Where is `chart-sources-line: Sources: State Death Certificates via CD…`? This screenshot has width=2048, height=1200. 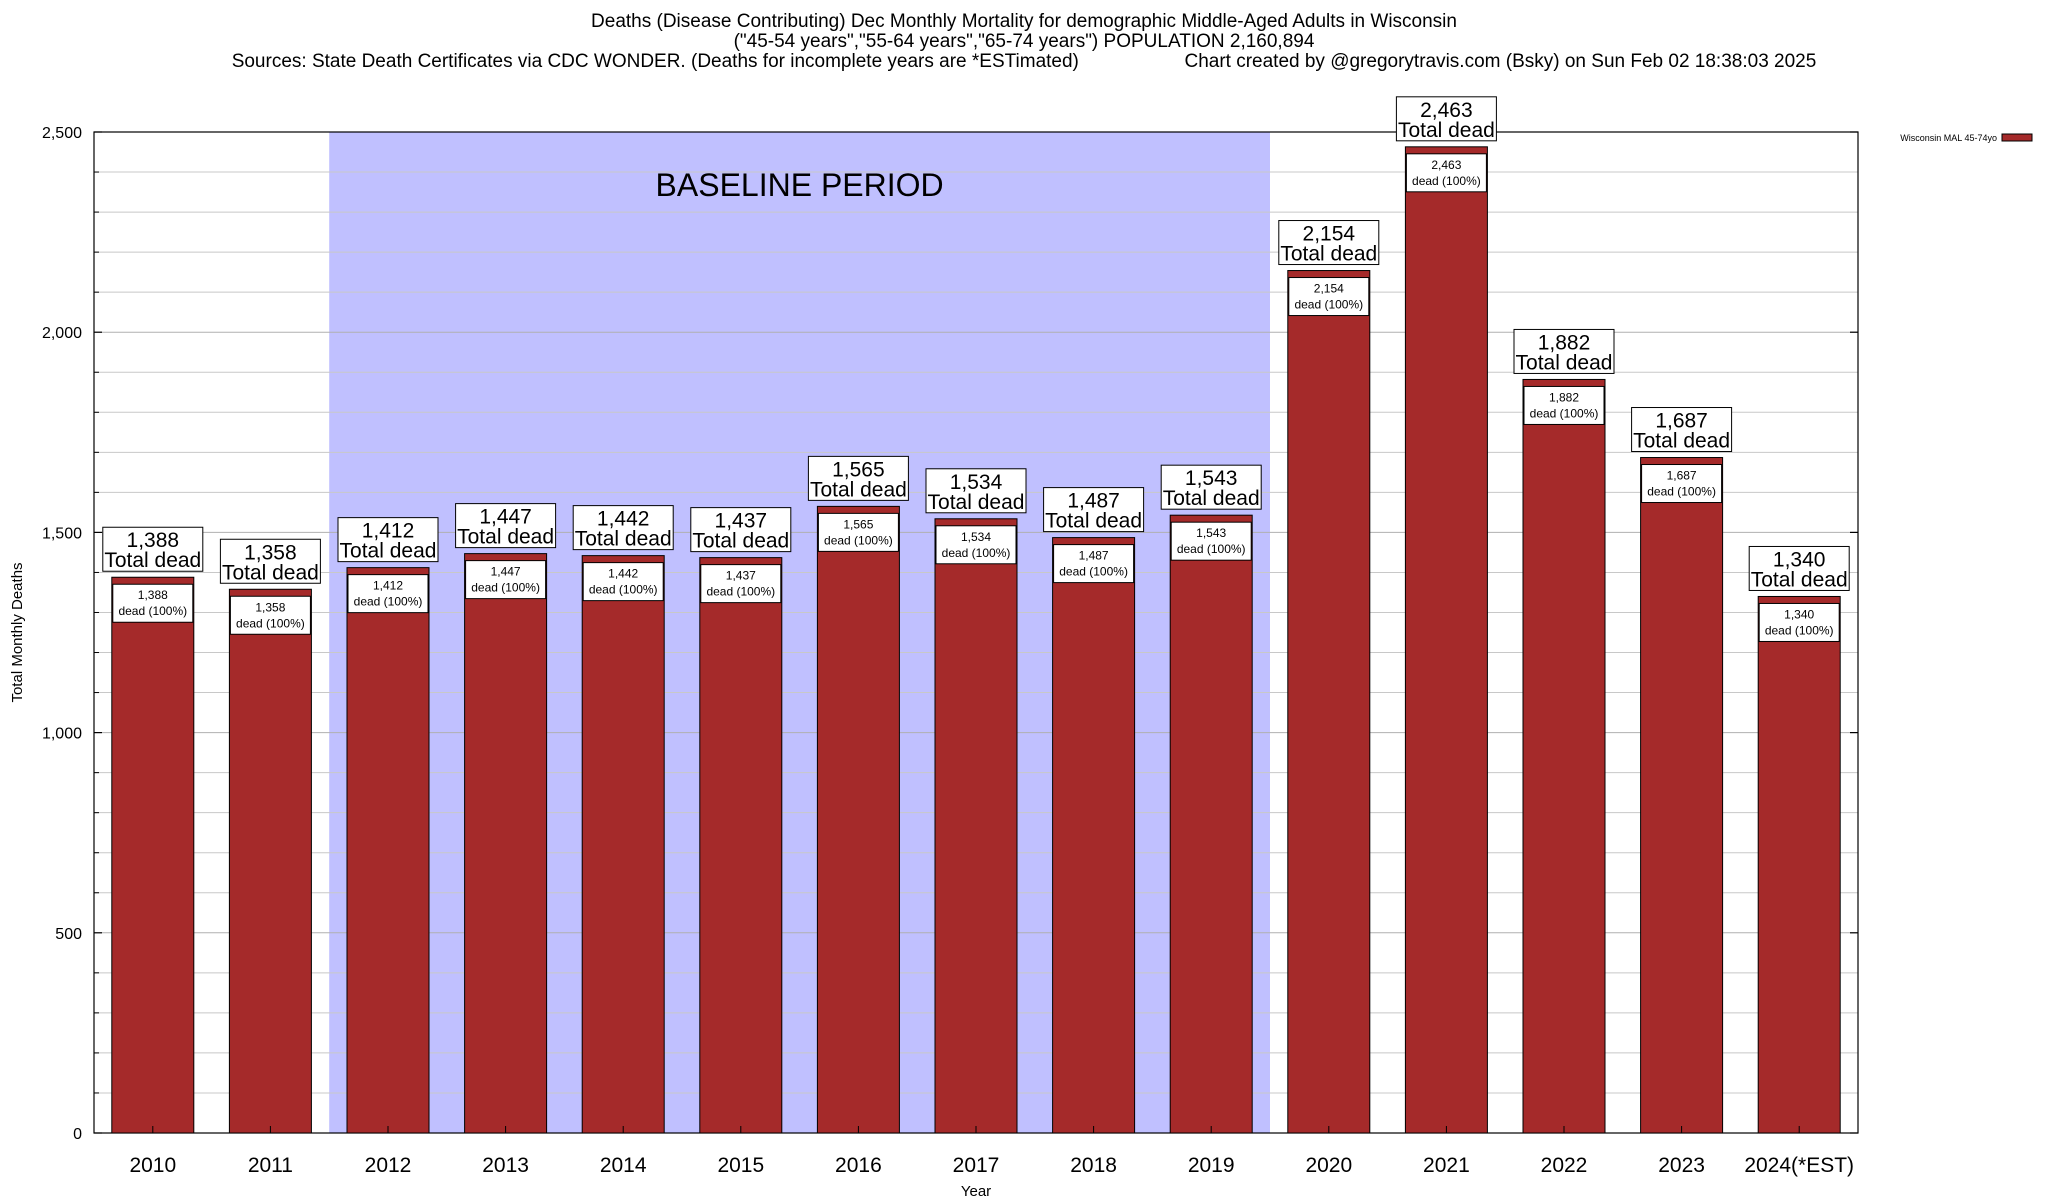
chart-sources-line: Sources: State Death Certificates via CD… is located at coordinates (1024, 62).